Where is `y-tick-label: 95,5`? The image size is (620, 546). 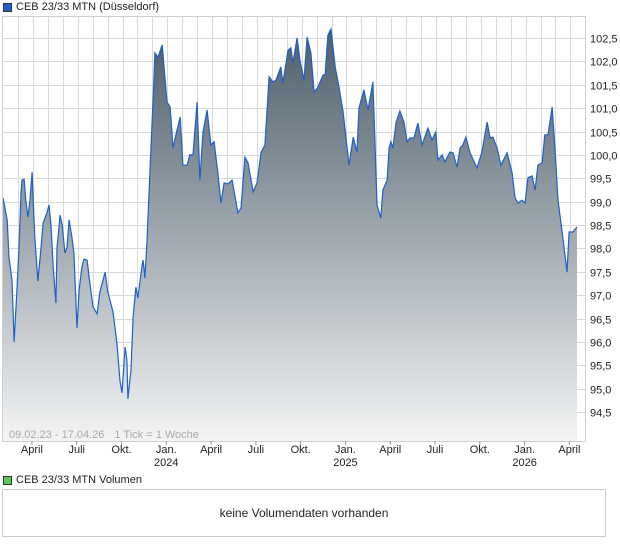
y-tick-label: 95,5 is located at coordinates (600, 367).